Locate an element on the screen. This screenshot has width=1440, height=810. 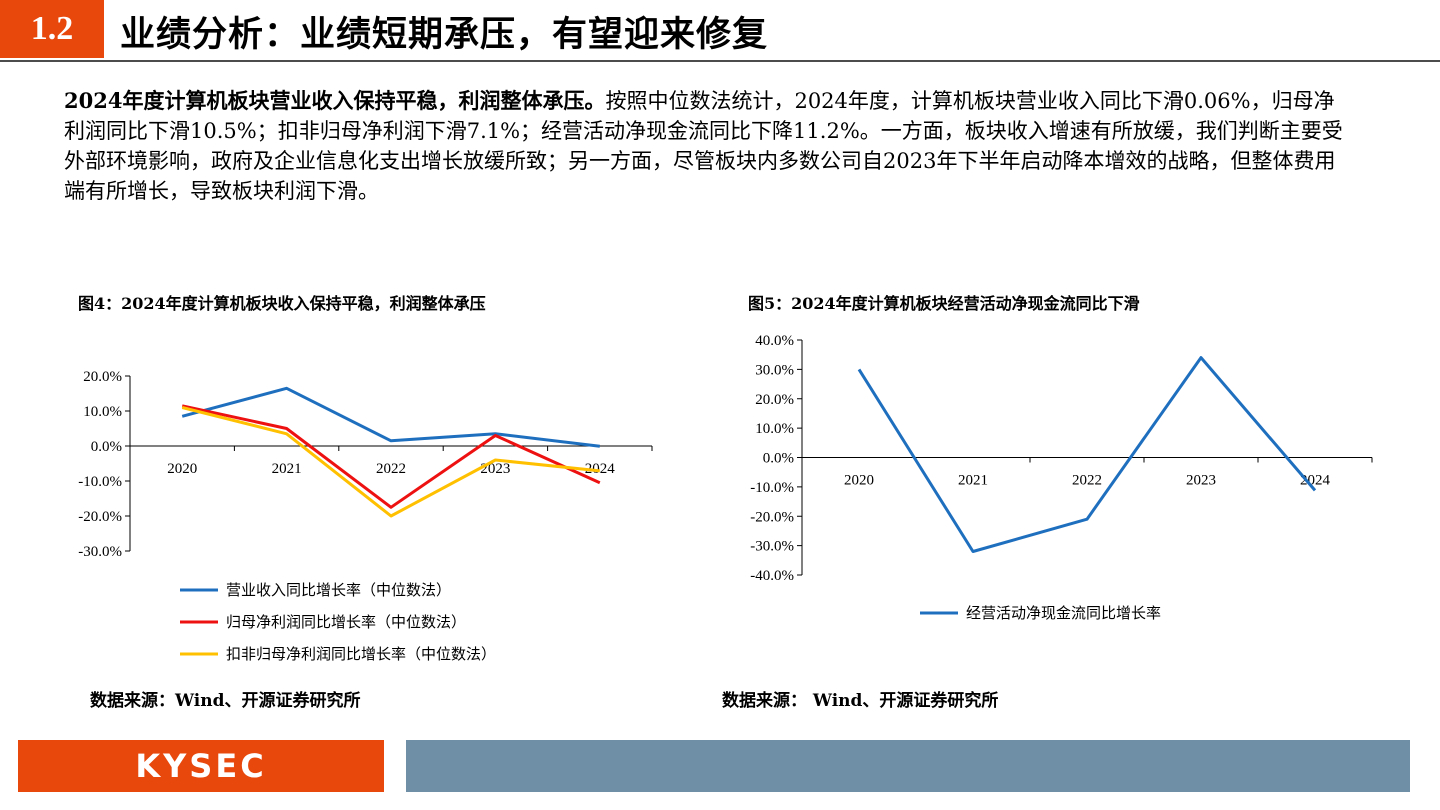
fig5-y-tick-label: -20.0% is located at coordinates (772, 517).